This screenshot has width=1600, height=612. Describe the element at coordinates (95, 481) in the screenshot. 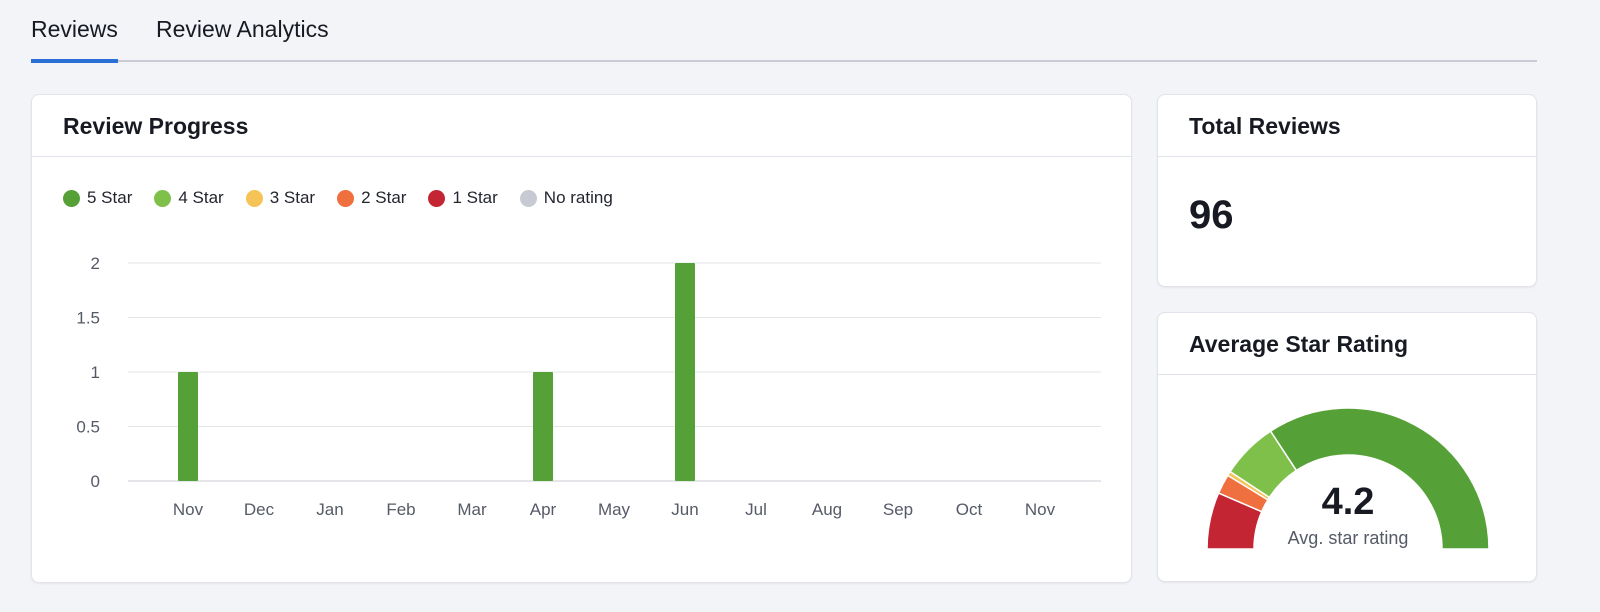

I see `y-tick-label: 0` at that location.